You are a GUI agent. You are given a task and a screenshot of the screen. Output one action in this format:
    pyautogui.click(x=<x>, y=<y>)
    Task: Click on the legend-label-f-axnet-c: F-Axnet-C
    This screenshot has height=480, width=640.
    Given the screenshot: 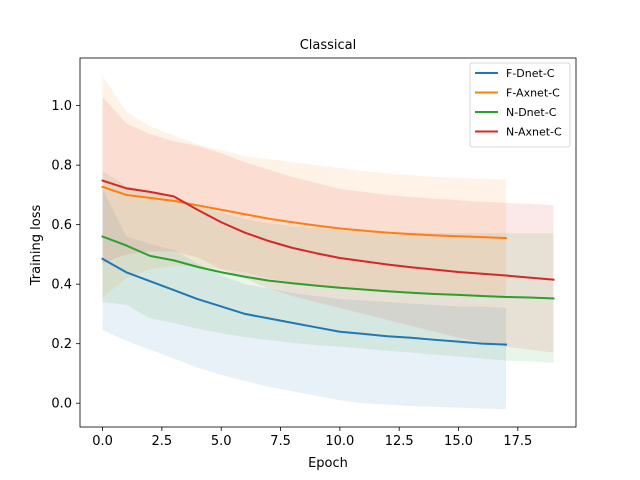 What is the action you would take?
    pyautogui.click(x=533, y=93)
    